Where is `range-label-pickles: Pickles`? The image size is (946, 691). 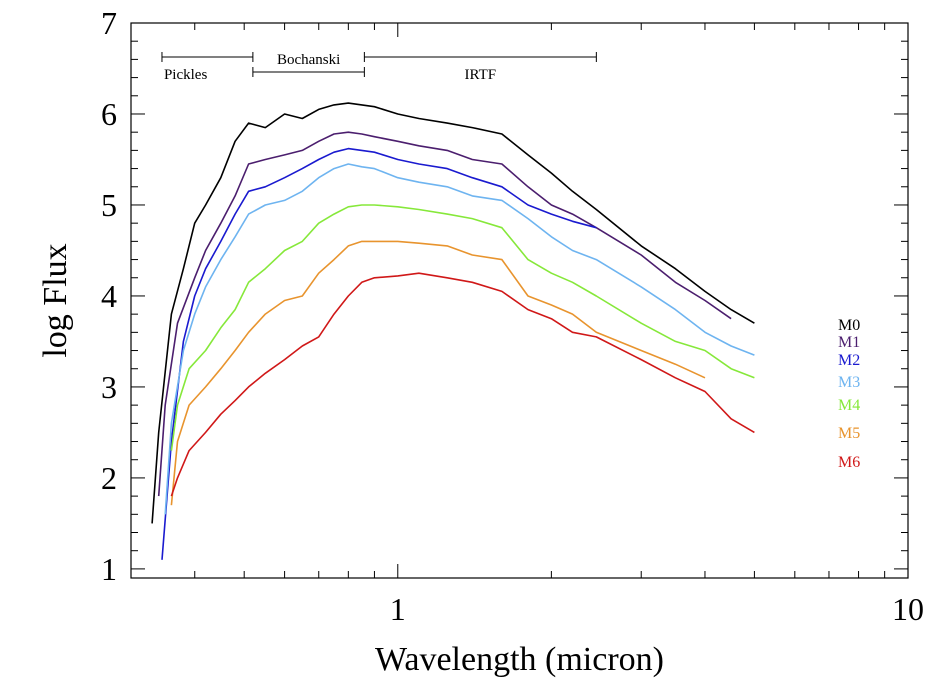
range-label-pickles: Pickles is located at coordinates (185, 75).